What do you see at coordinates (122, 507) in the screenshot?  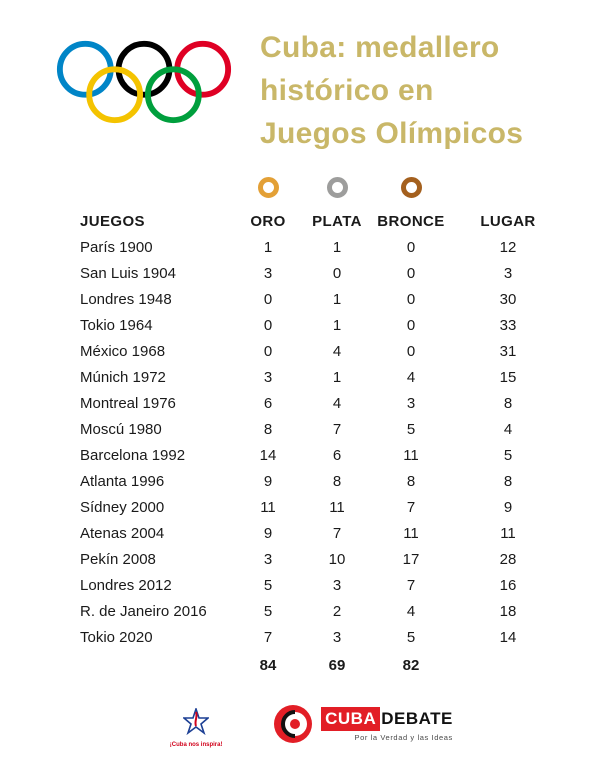 I see `games-name-cell: Sídney 2000` at bounding box center [122, 507].